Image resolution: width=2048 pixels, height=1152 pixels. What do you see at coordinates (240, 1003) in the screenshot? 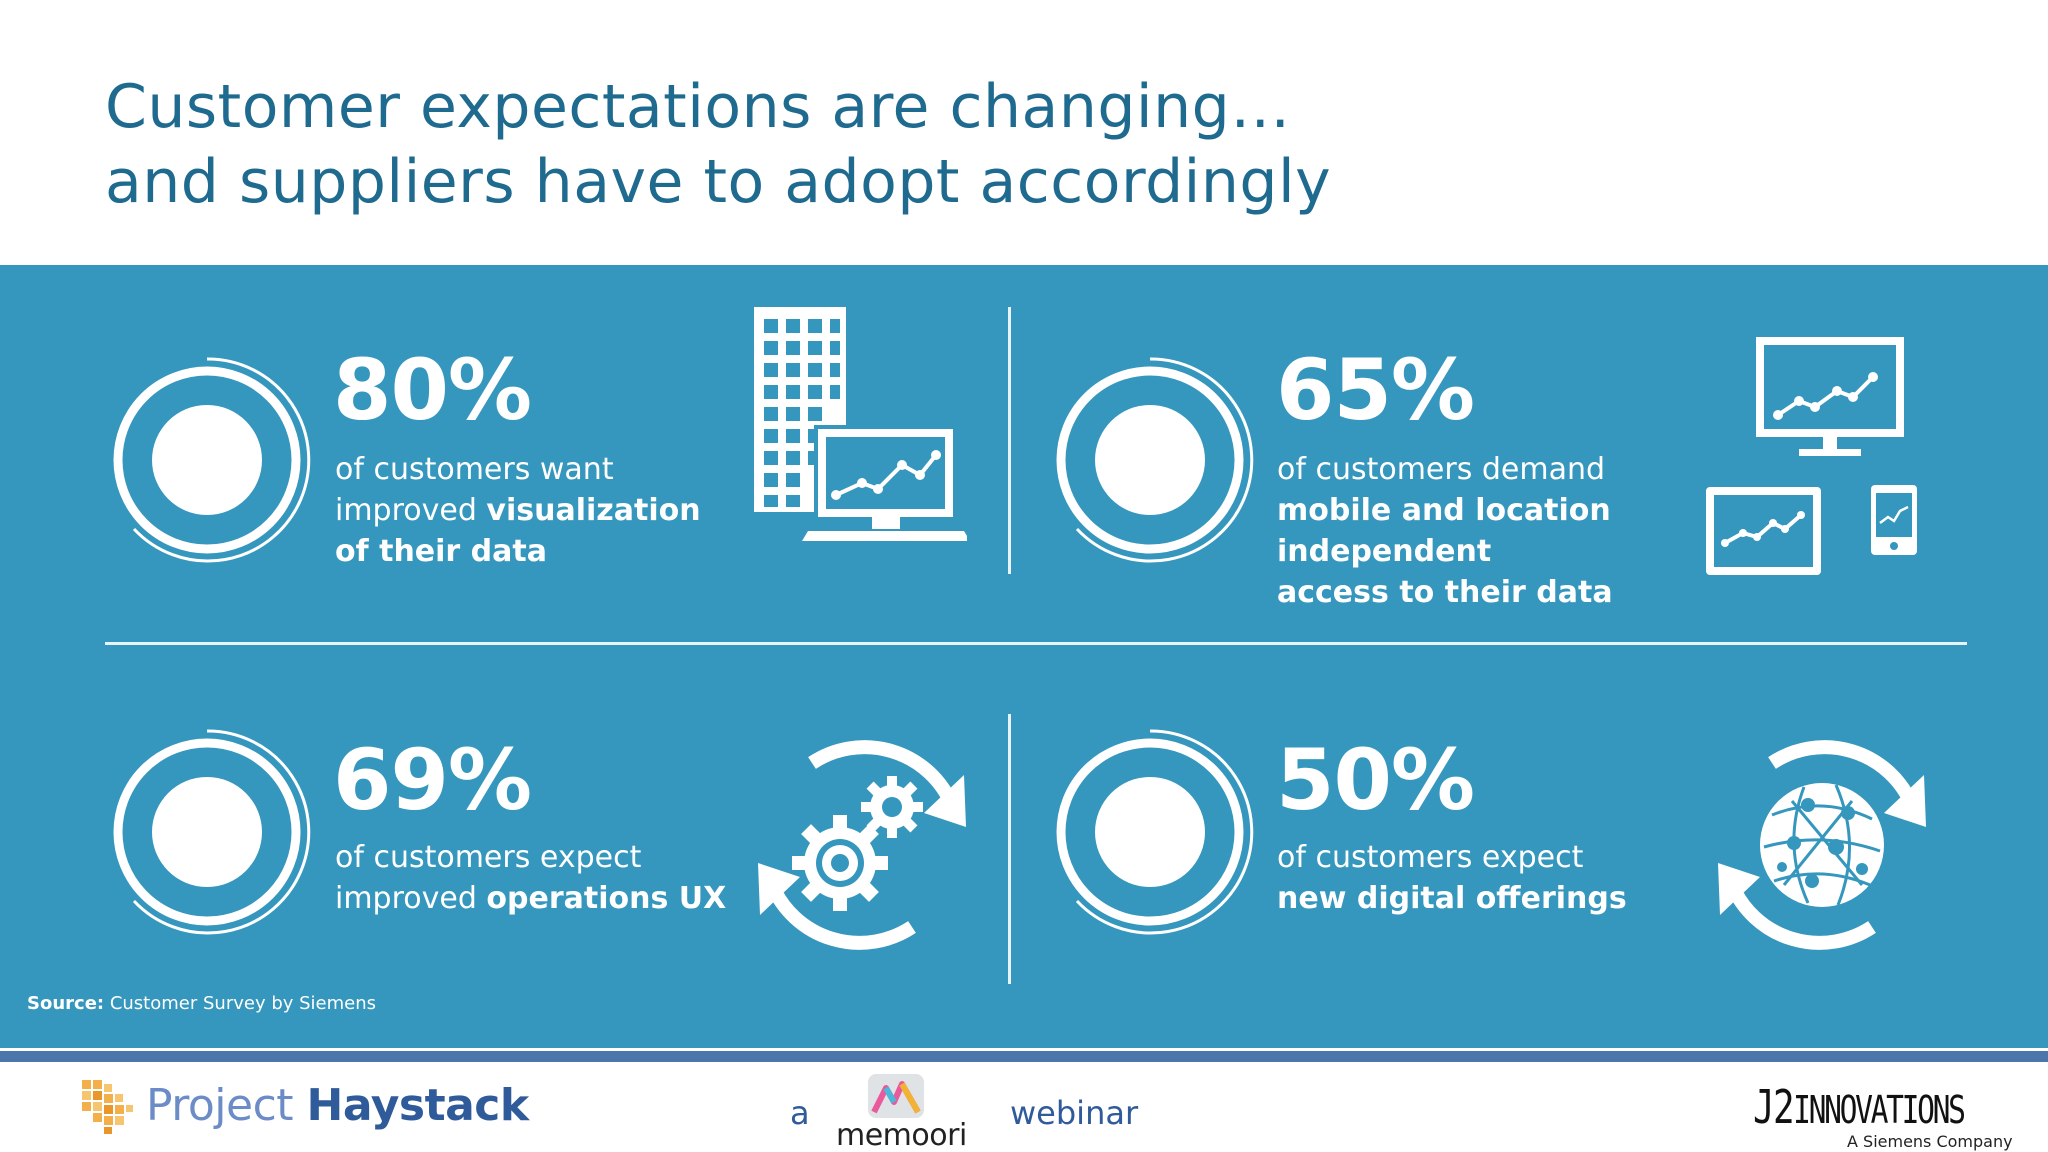
I see `source-text: Customer Survey by Siemens` at bounding box center [240, 1003].